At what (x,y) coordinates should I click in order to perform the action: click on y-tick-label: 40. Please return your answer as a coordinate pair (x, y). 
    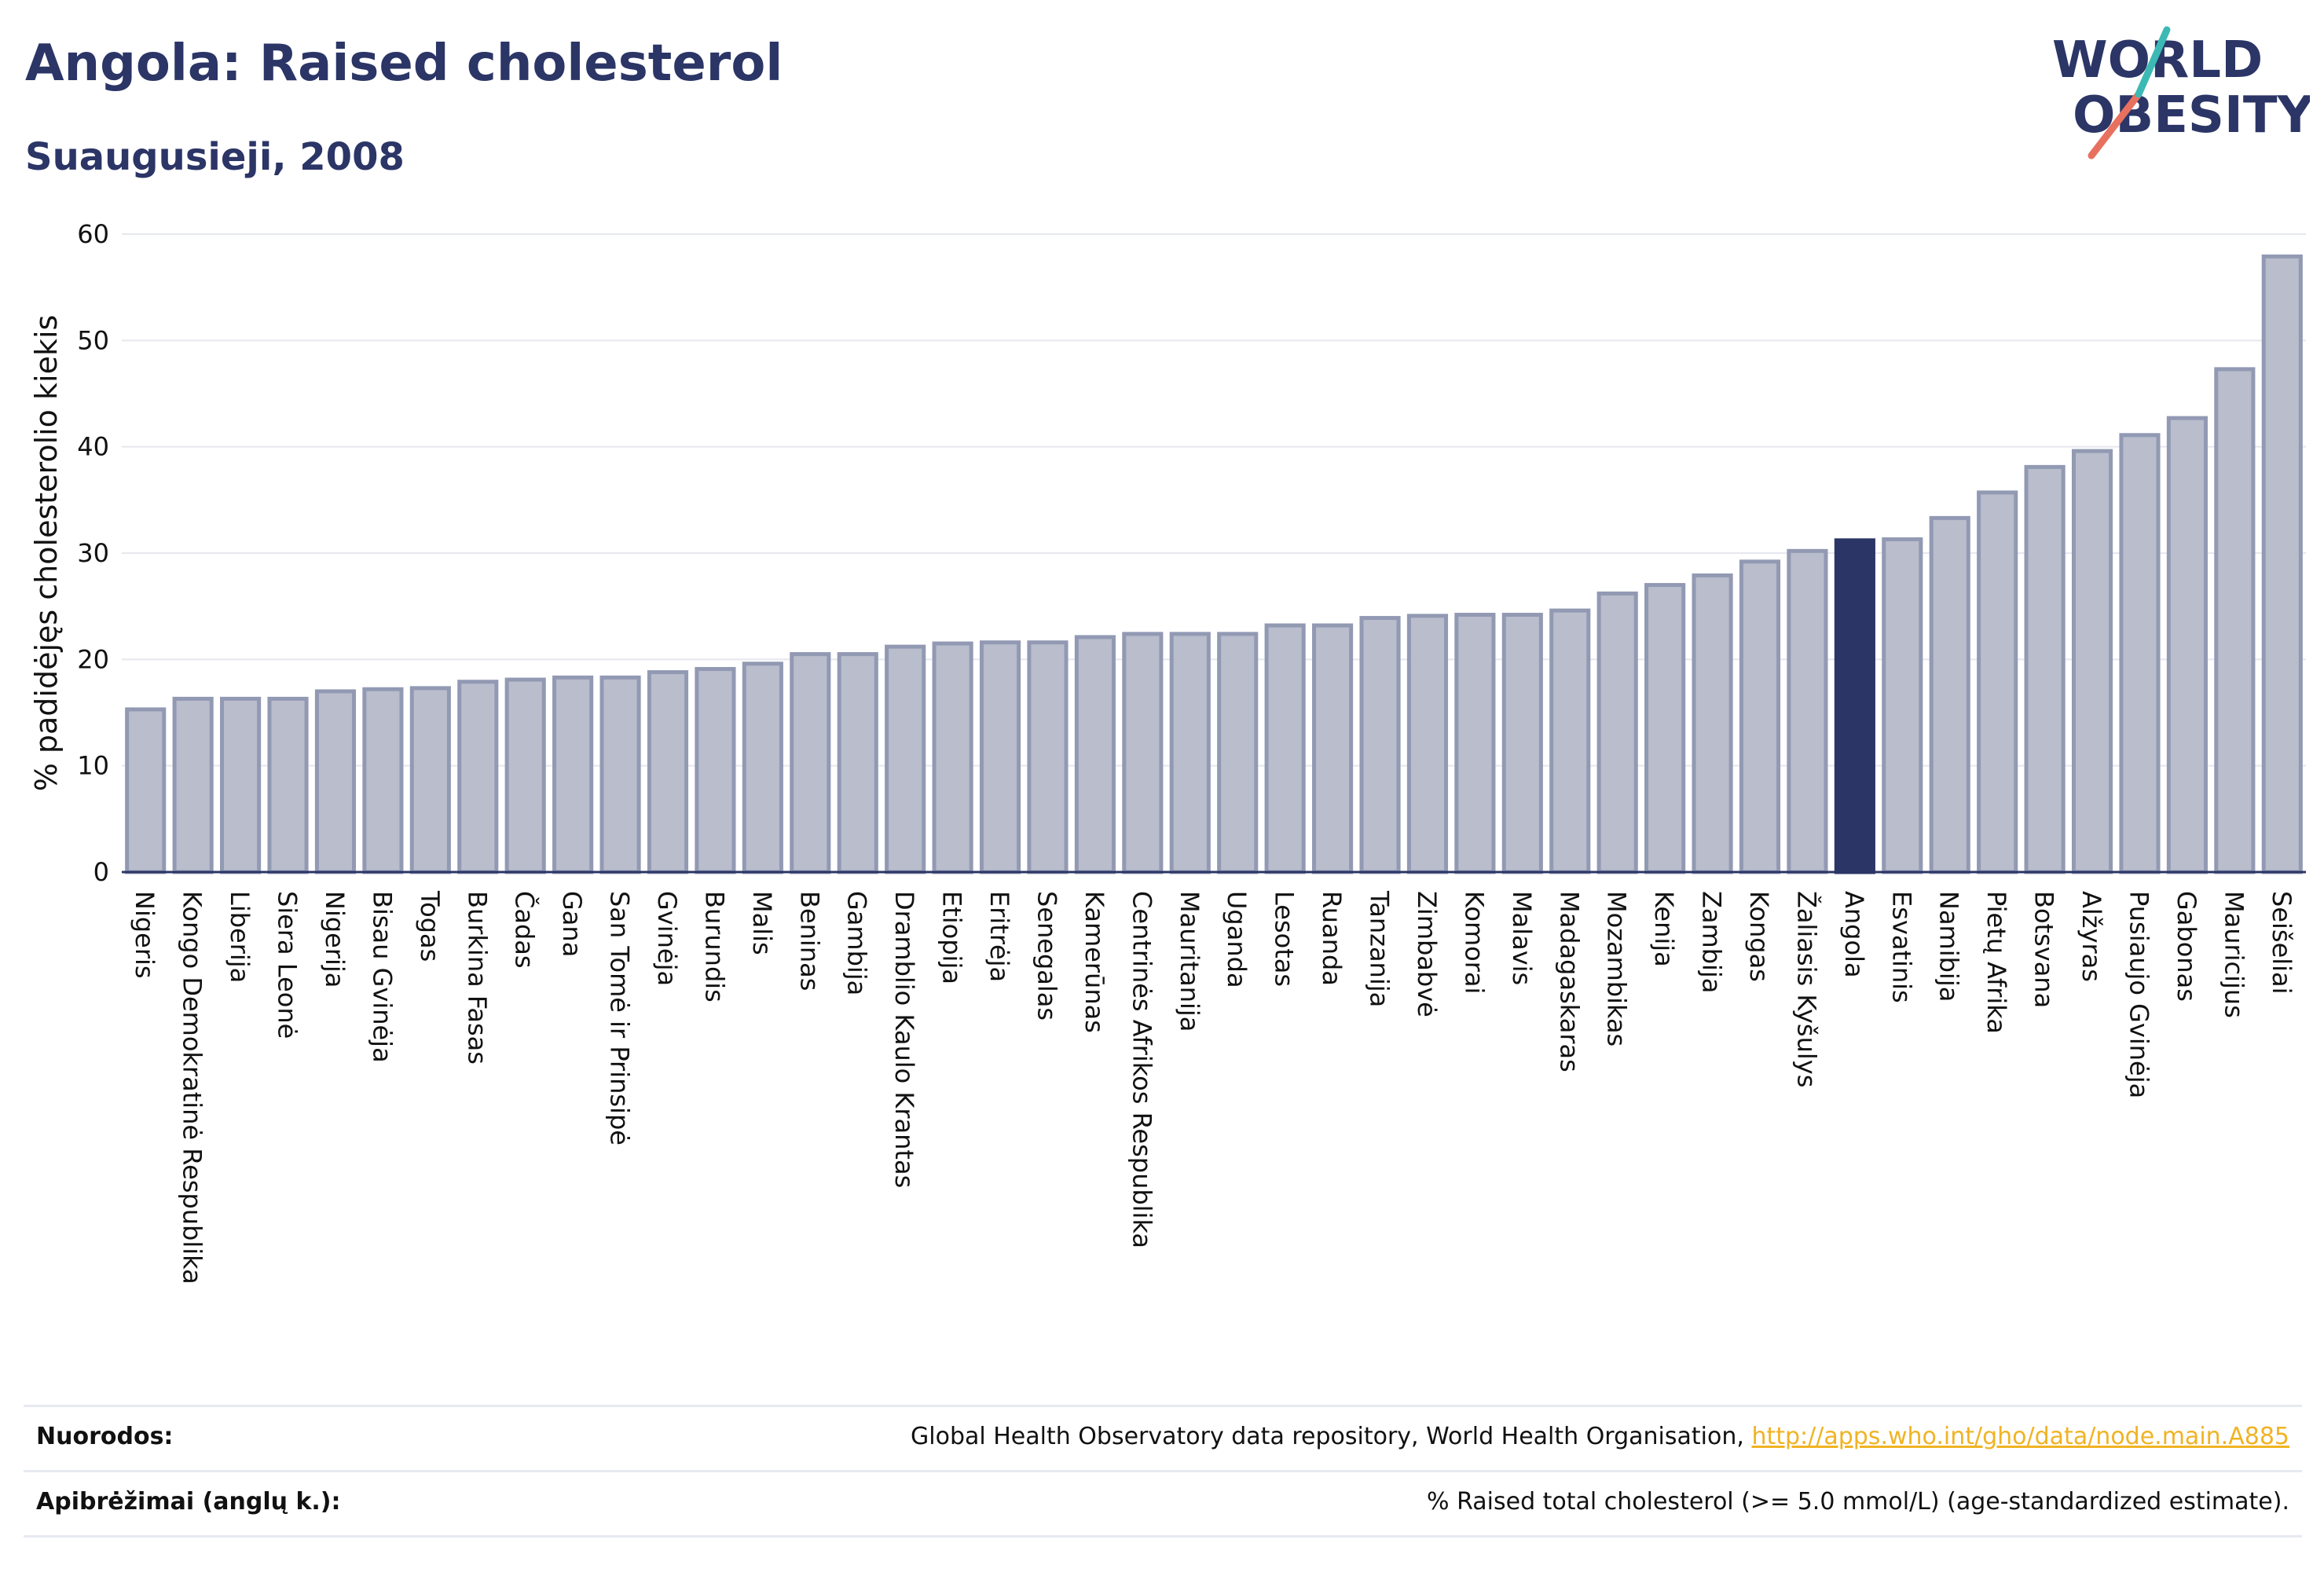
    Looking at the image, I should click on (93, 447).